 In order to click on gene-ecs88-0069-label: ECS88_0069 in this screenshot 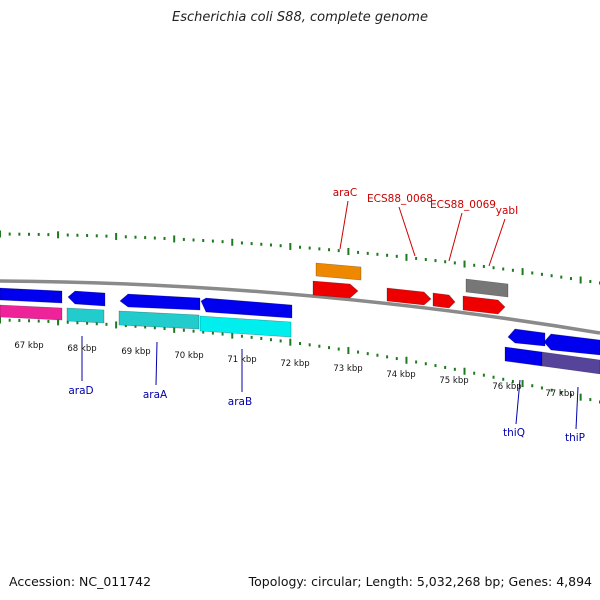, I will do `click(463, 205)`.